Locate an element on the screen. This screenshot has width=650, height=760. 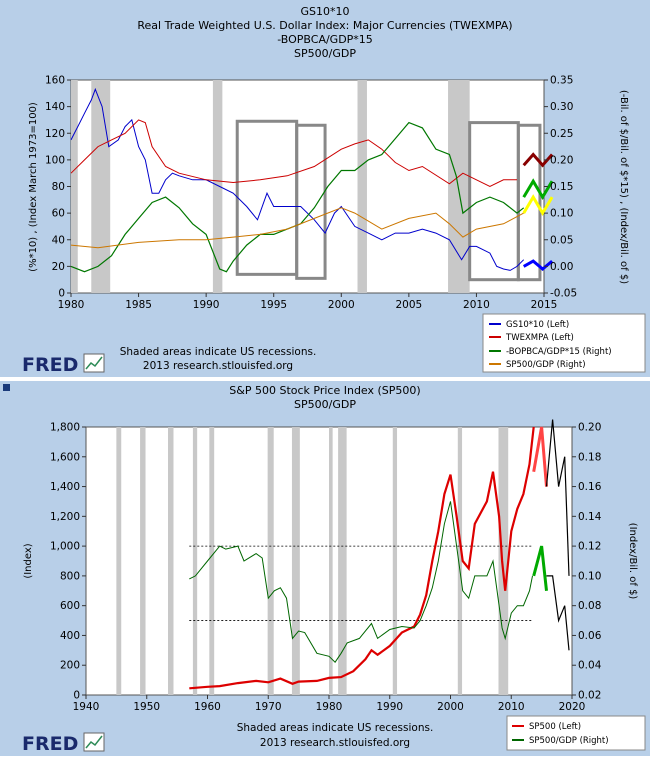
legend-label-bopbca: -BOPBCA/GDP*15 (Right) is located at coordinates (559, 352).